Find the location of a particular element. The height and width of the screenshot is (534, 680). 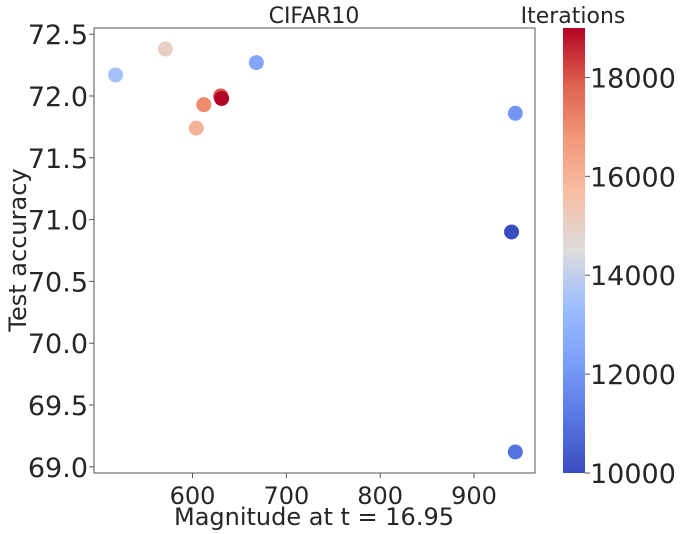

x-axis: 600 700 800 900 is located at coordinates (333, 491).